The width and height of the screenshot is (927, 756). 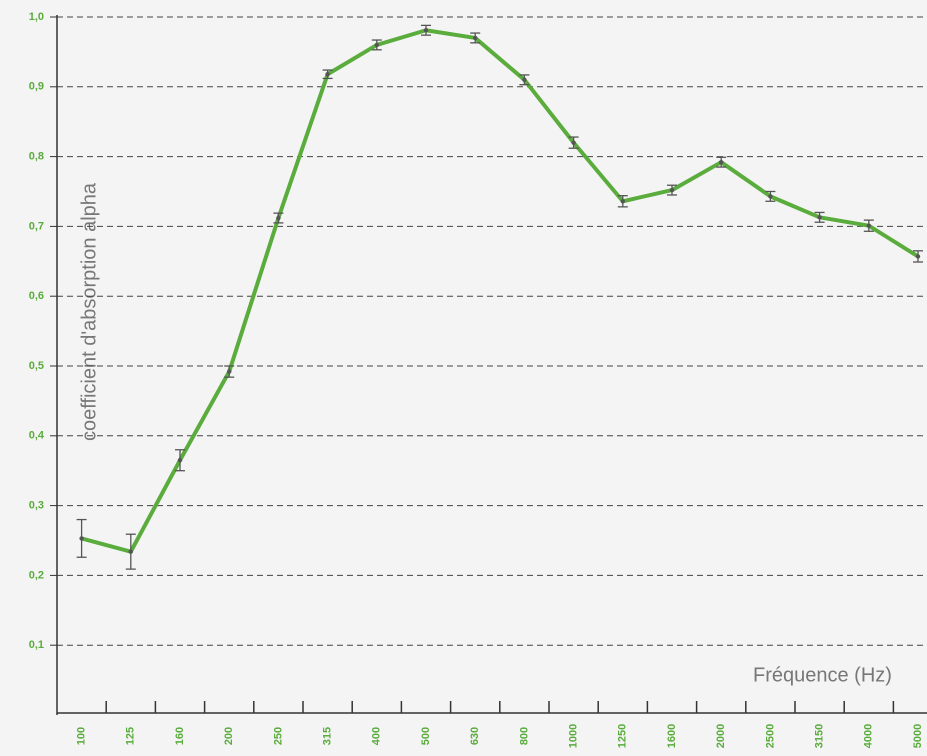 I want to click on x-tick-label: 2500, so click(x=770, y=736).